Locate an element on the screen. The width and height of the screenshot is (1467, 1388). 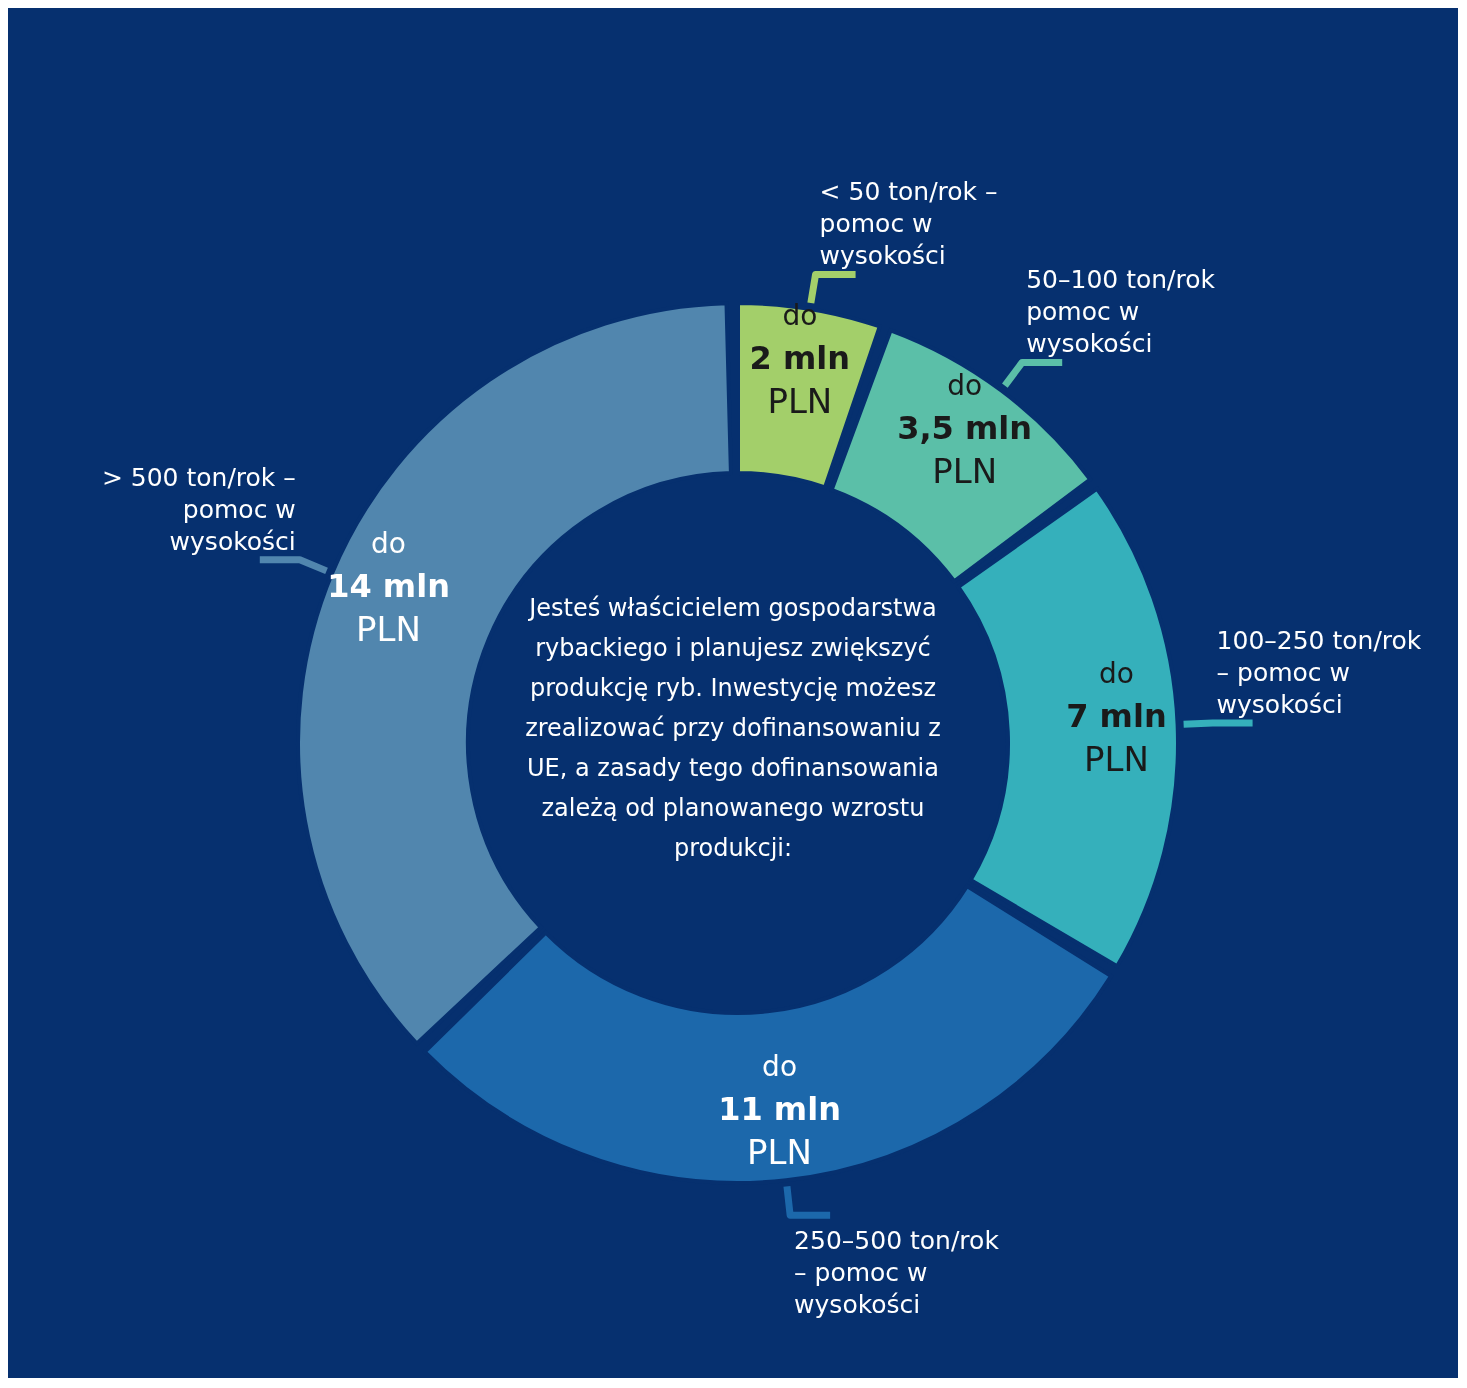
data-label: do 3,5 mln PLN is located at coordinates (965, 430).